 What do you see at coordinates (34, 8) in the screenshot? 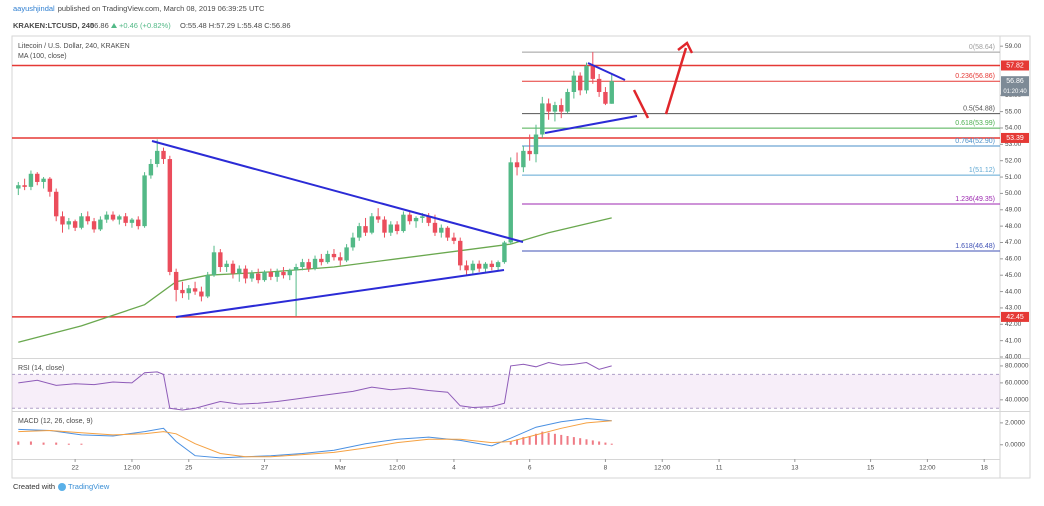
I see `author: aayushjindal` at bounding box center [34, 8].